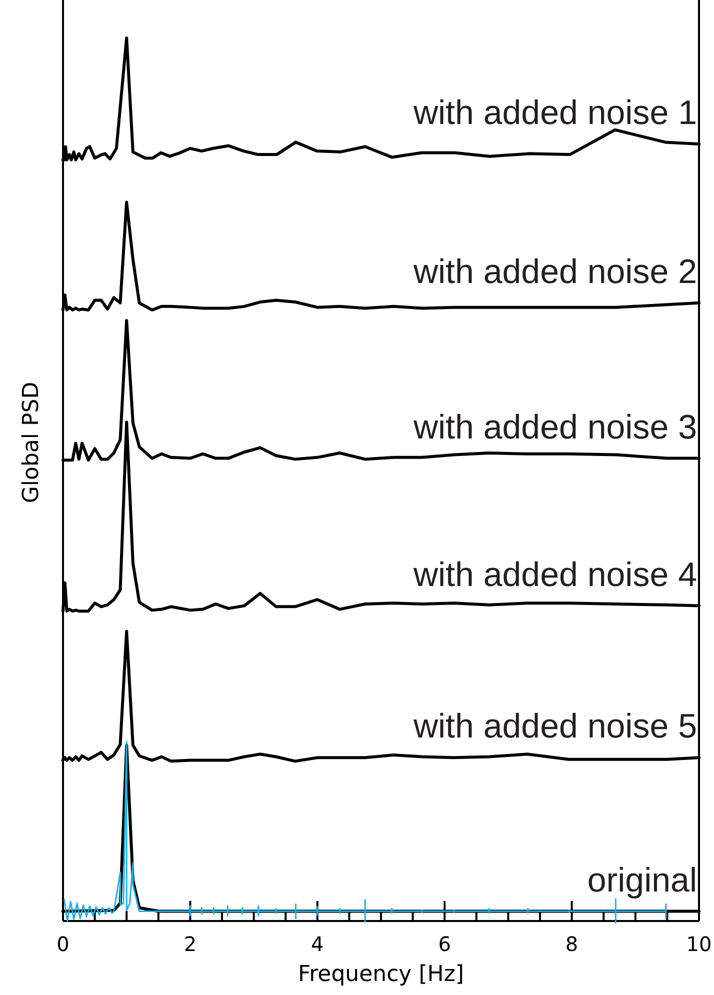  What do you see at coordinates (444, 944) in the screenshot?
I see `x-tick-label: 6` at bounding box center [444, 944].